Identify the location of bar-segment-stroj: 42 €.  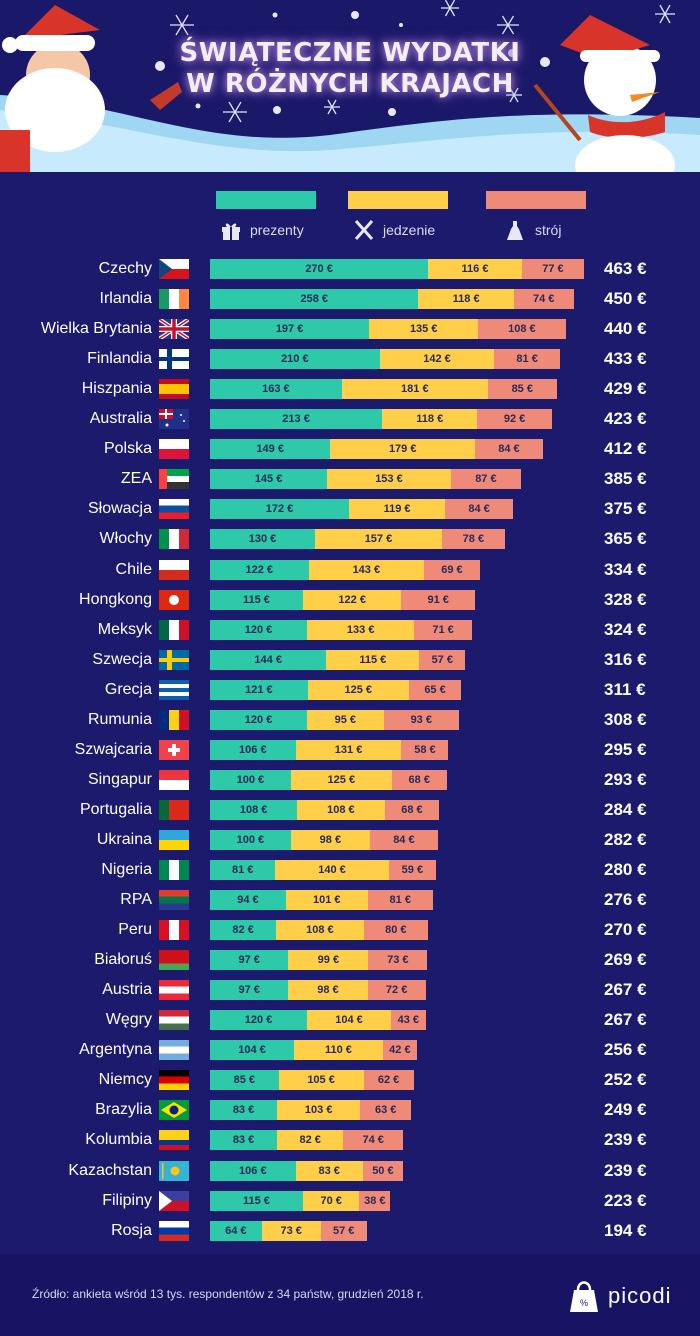
(399, 1050).